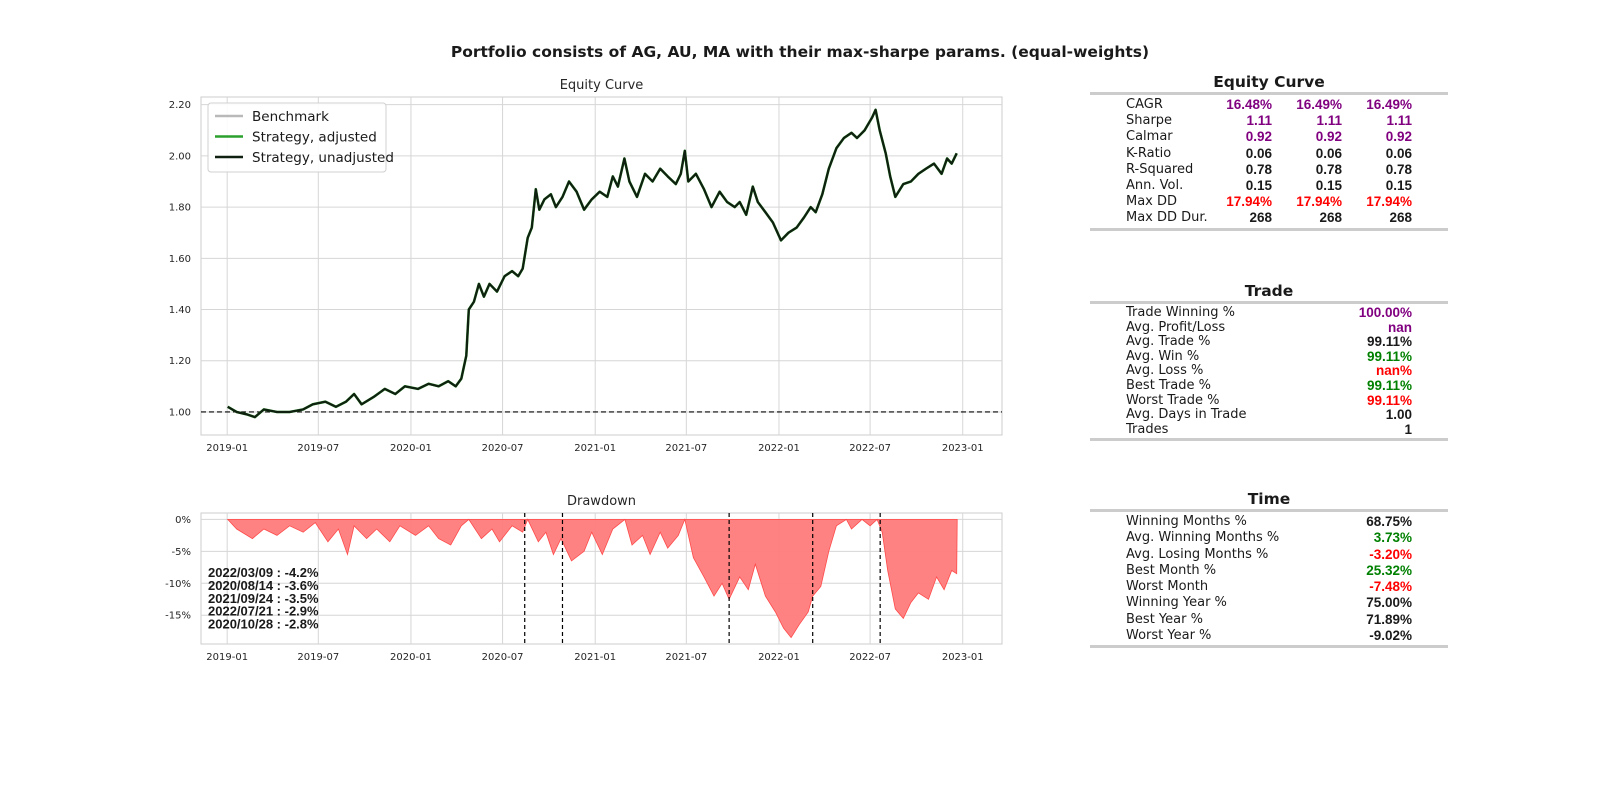 The width and height of the screenshot is (1600, 800). I want to click on stat-label: Max DD Dur., so click(1167, 218).